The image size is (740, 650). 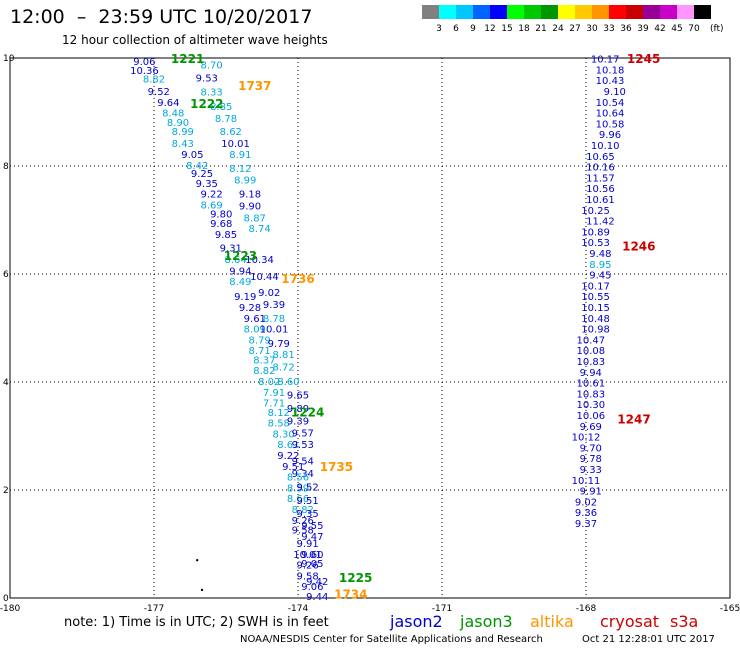 I want to click on pass-number: 1224, so click(x=307, y=412).